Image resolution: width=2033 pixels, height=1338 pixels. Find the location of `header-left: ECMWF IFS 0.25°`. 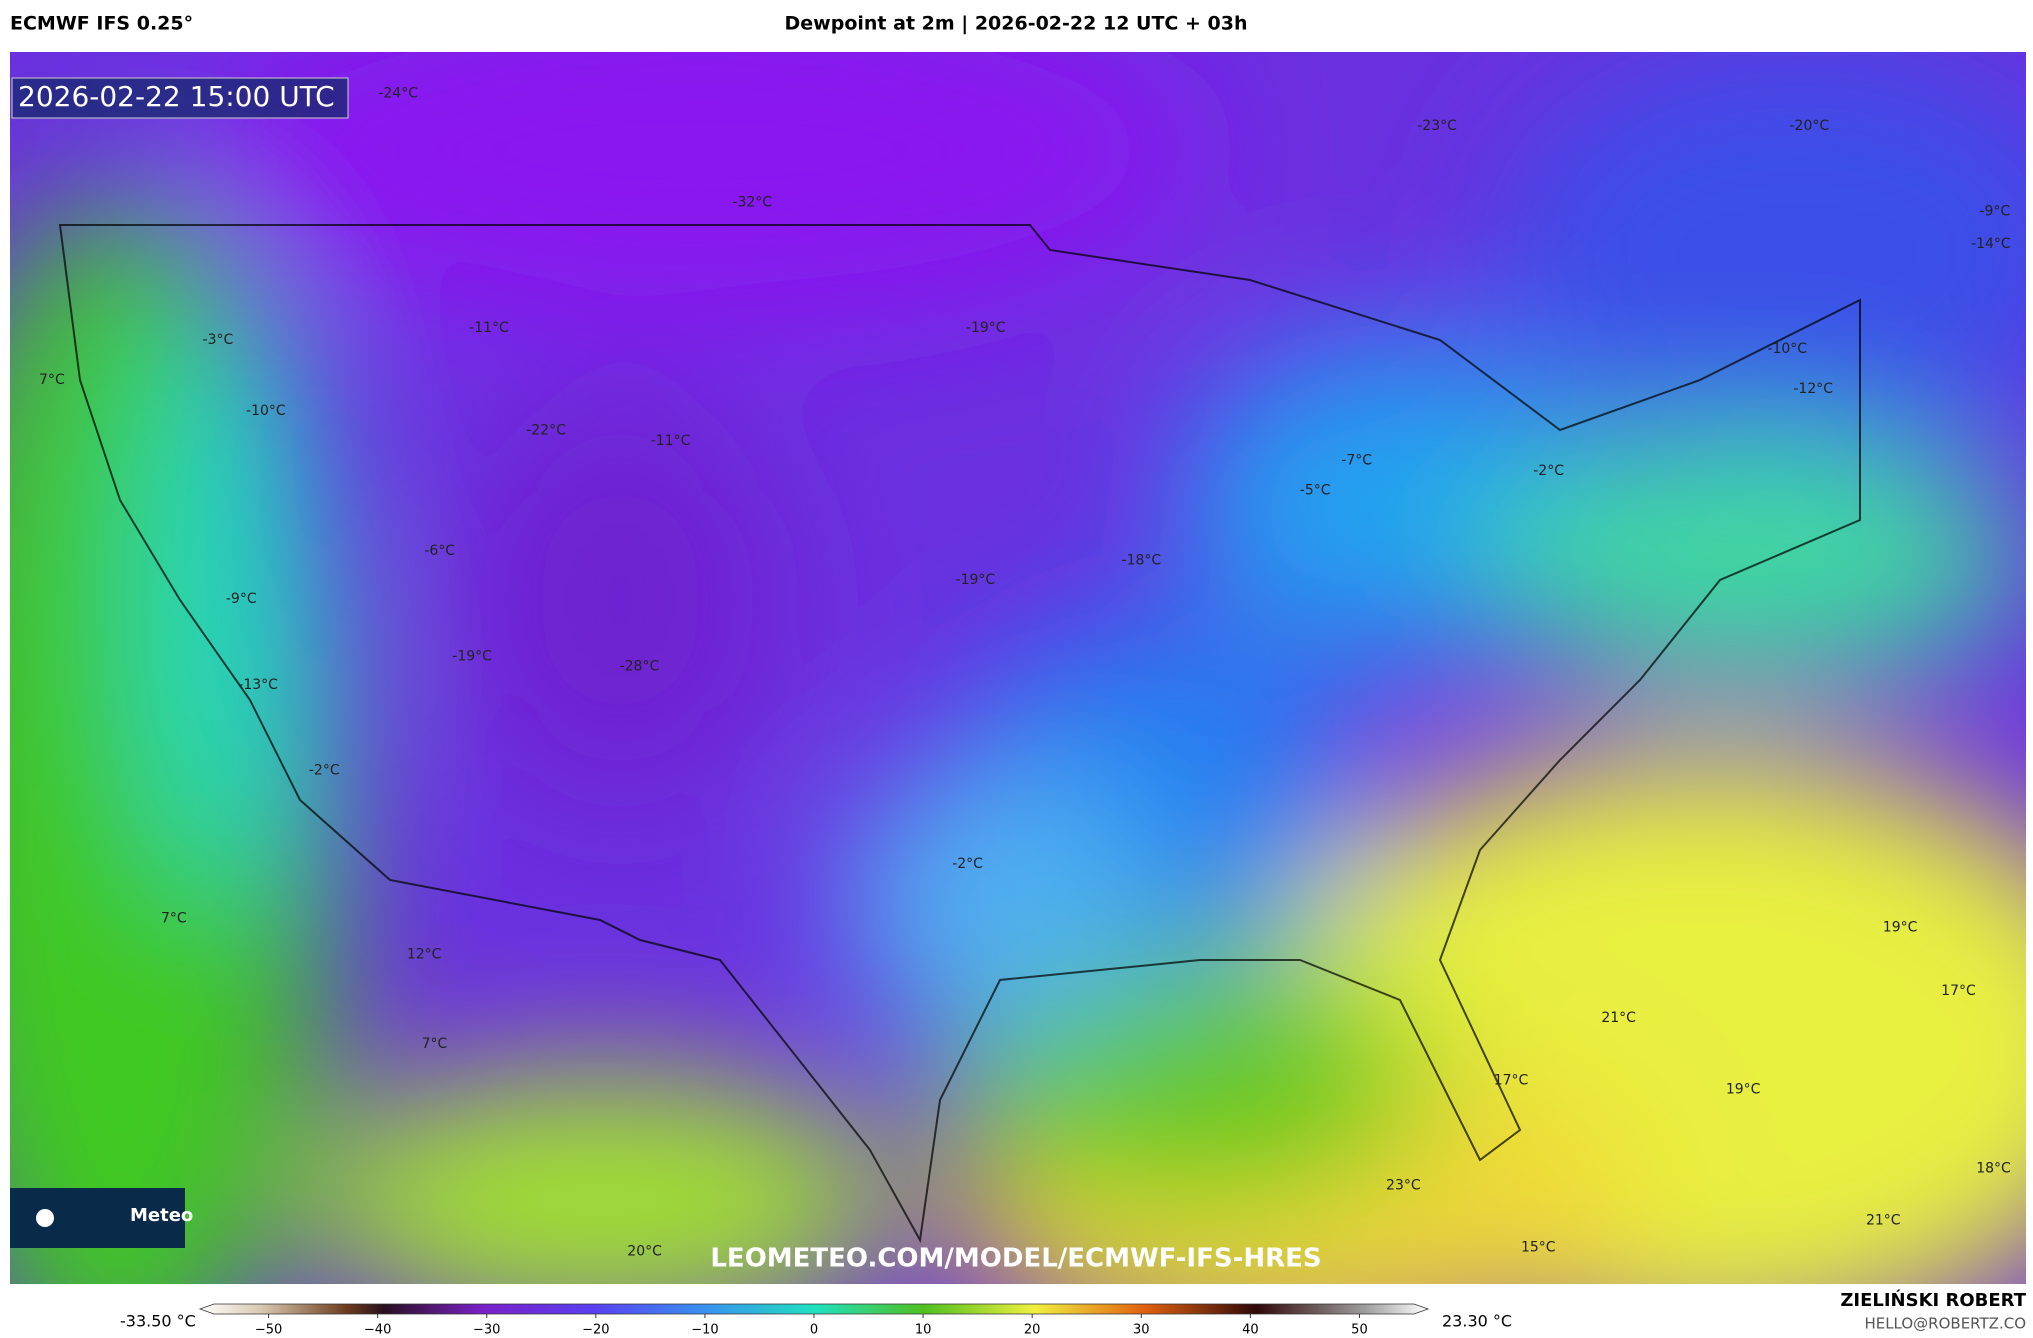

header-left: ECMWF IFS 0.25° is located at coordinates (101, 24).